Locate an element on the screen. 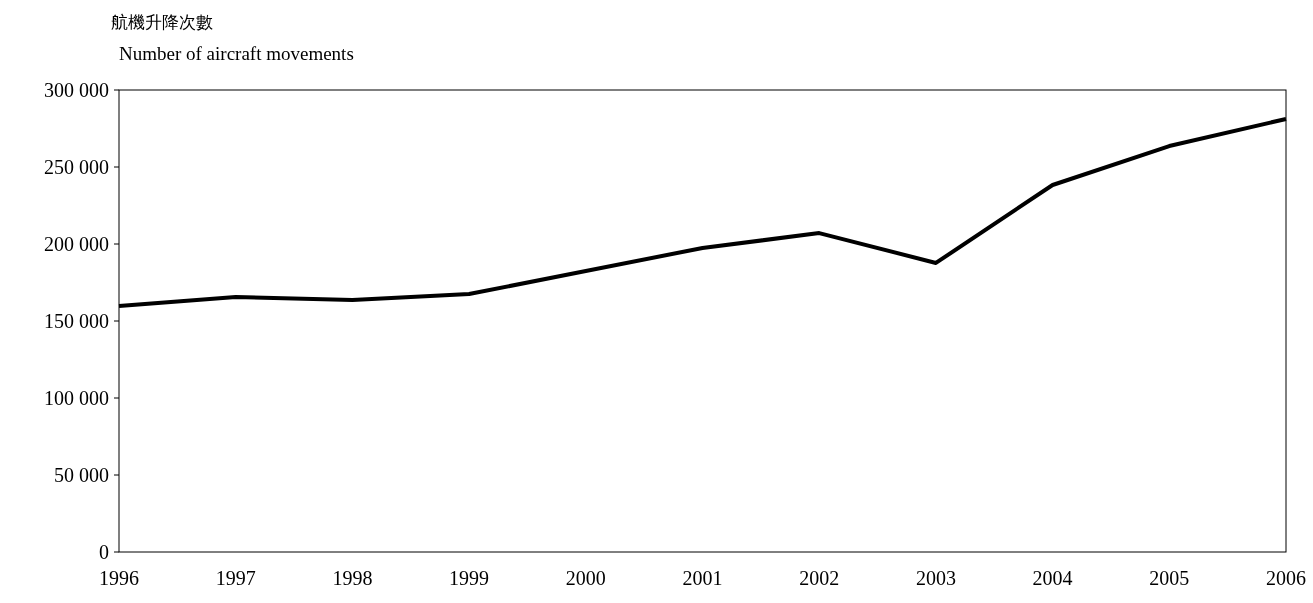 This screenshot has width=1313, height=603. y-tick-label: 100 000 is located at coordinates (76, 398).